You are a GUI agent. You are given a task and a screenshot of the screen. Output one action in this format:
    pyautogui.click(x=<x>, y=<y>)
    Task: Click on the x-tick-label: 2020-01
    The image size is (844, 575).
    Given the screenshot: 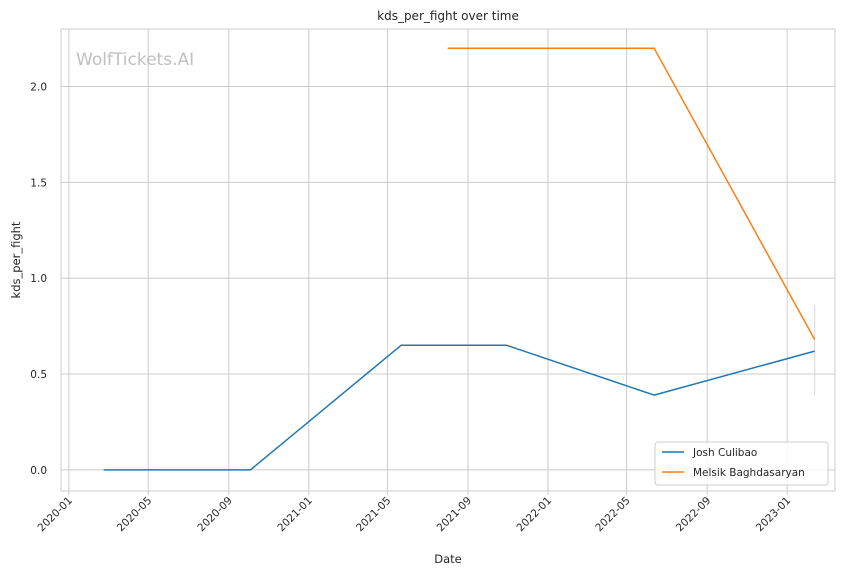 What is the action you would take?
    pyautogui.click(x=55, y=515)
    